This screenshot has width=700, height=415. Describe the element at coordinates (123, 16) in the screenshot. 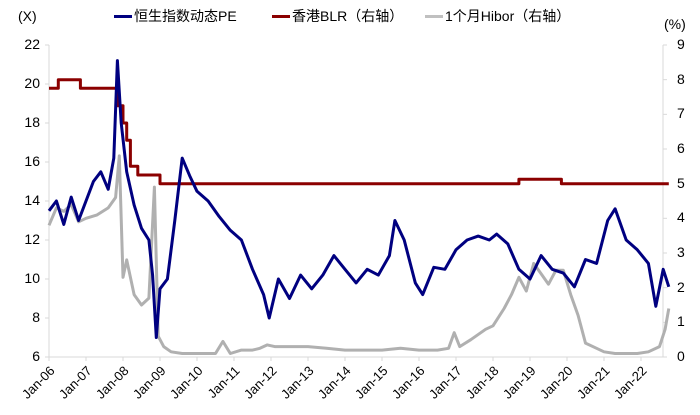

I see `legend-swatch-pe-icon` at that location.